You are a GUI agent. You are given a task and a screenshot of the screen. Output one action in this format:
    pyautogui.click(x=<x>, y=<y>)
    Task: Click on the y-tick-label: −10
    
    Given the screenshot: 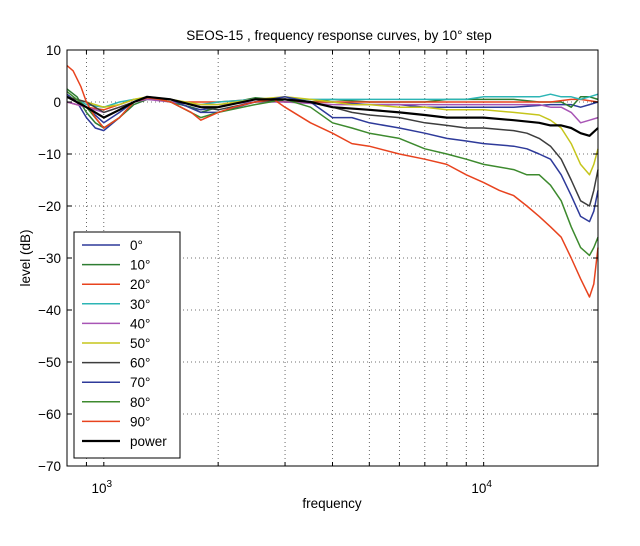 What is the action you would take?
    pyautogui.click(x=49, y=154)
    